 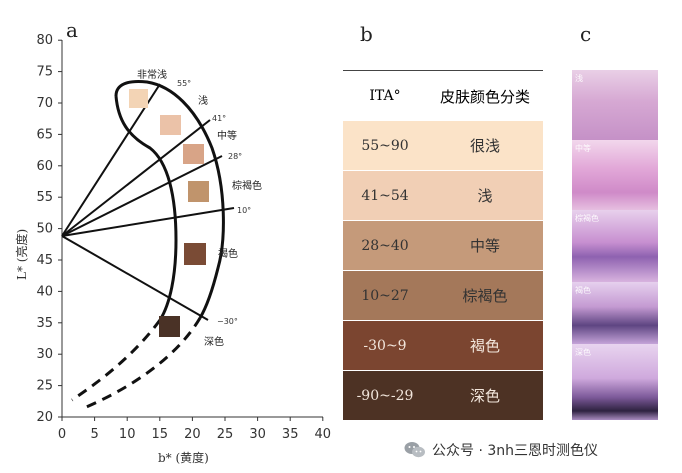 I want to click on gamut-outer-boundary, so click(x=169, y=199).